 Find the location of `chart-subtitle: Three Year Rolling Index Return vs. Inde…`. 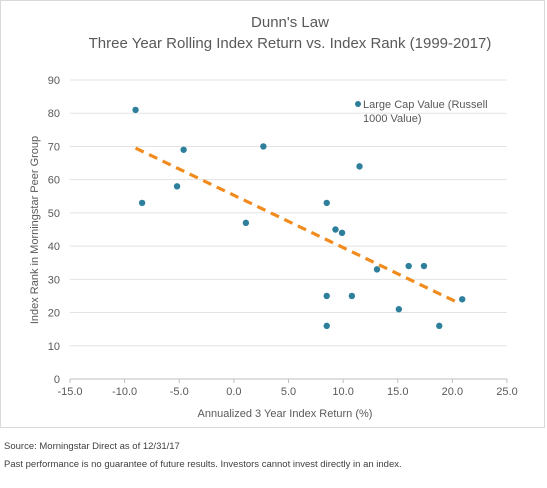

chart-subtitle: Three Year Rolling Index Return vs. Inde… is located at coordinates (290, 43).